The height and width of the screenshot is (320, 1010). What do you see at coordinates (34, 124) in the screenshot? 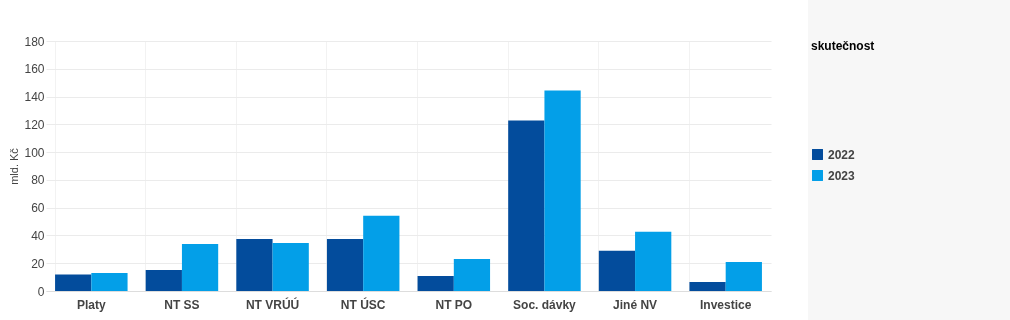
I see `y-tick-label: 120` at bounding box center [34, 124].